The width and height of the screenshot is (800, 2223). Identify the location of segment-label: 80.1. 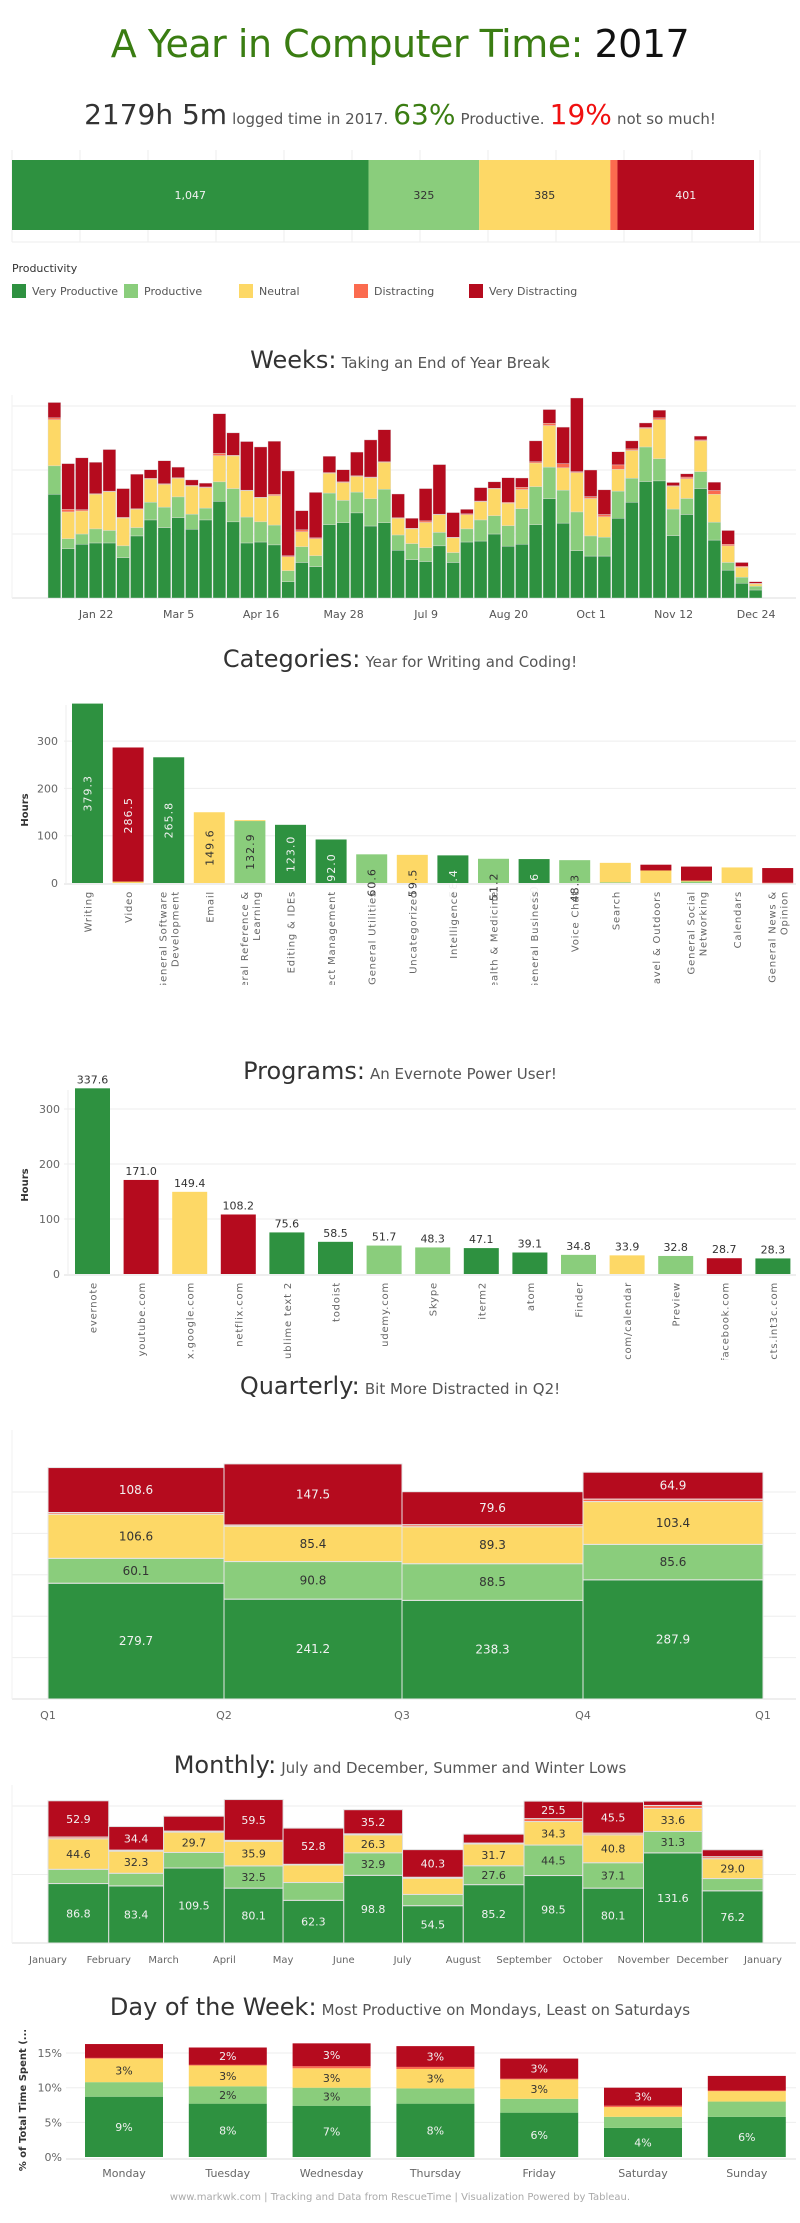
(613, 1916).